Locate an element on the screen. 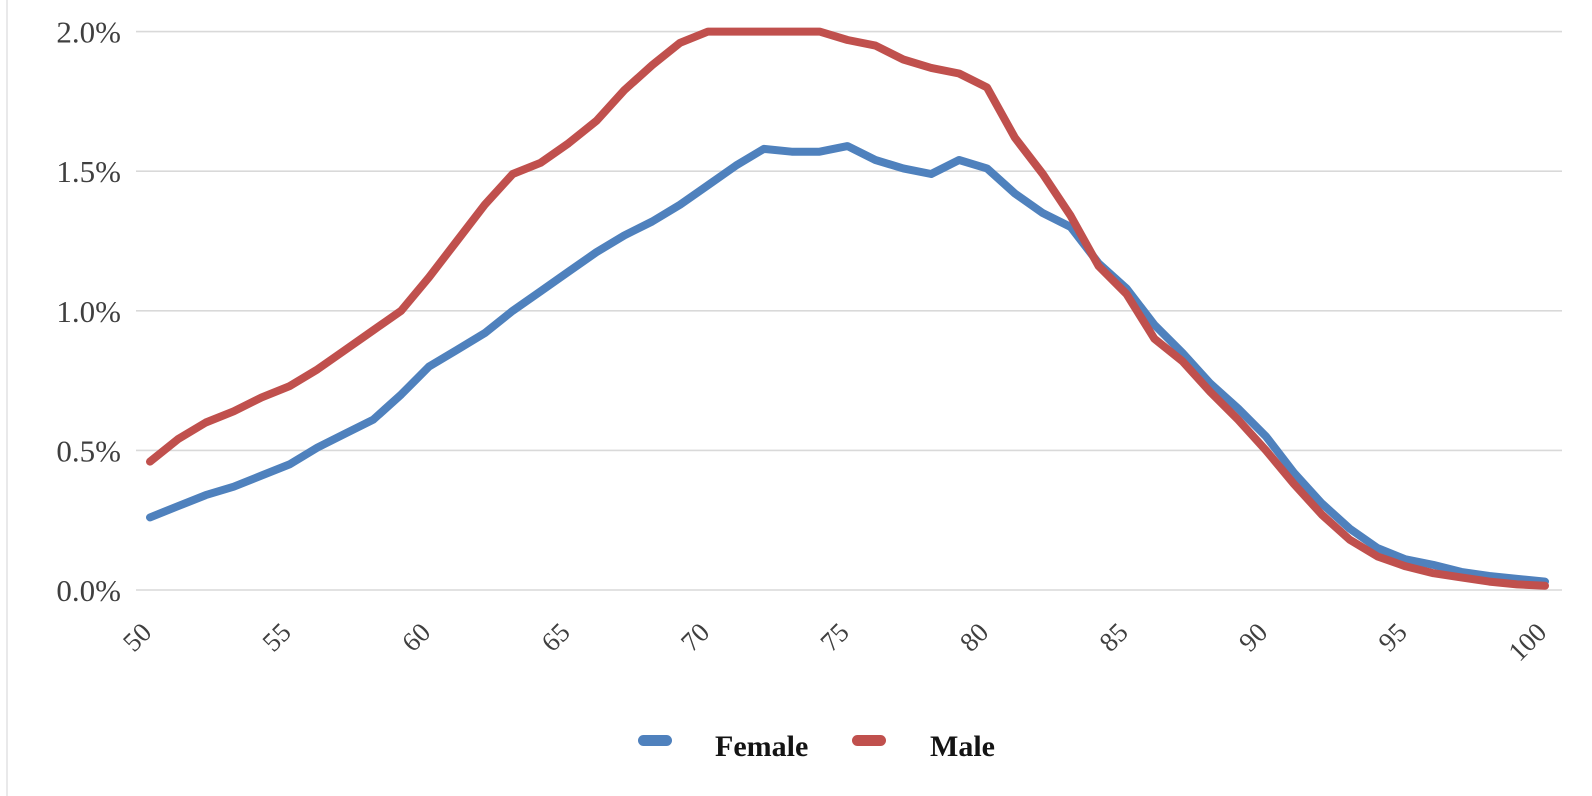 The width and height of the screenshot is (1592, 796). x-axis-tick-label: 65 is located at coordinates (555, 637).